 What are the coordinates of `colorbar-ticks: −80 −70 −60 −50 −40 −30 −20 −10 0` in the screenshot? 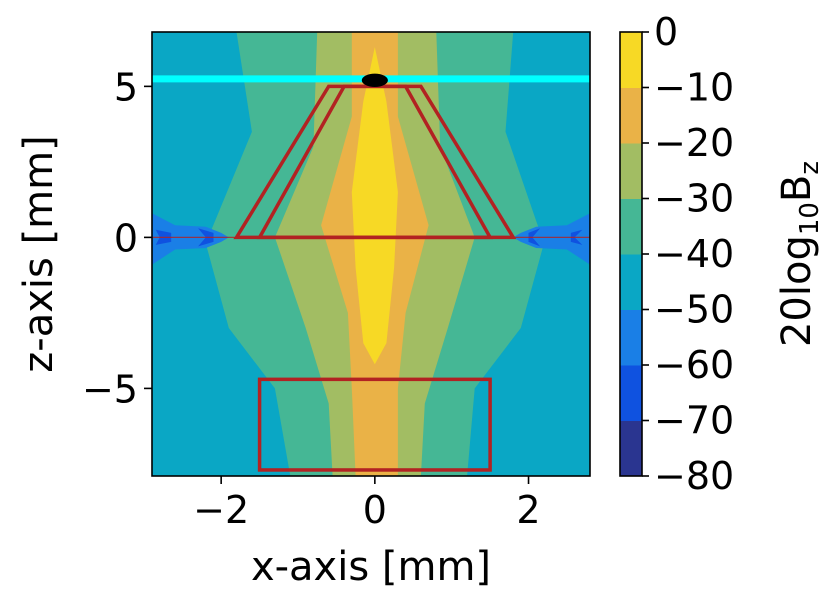 It's located at (688, 254).